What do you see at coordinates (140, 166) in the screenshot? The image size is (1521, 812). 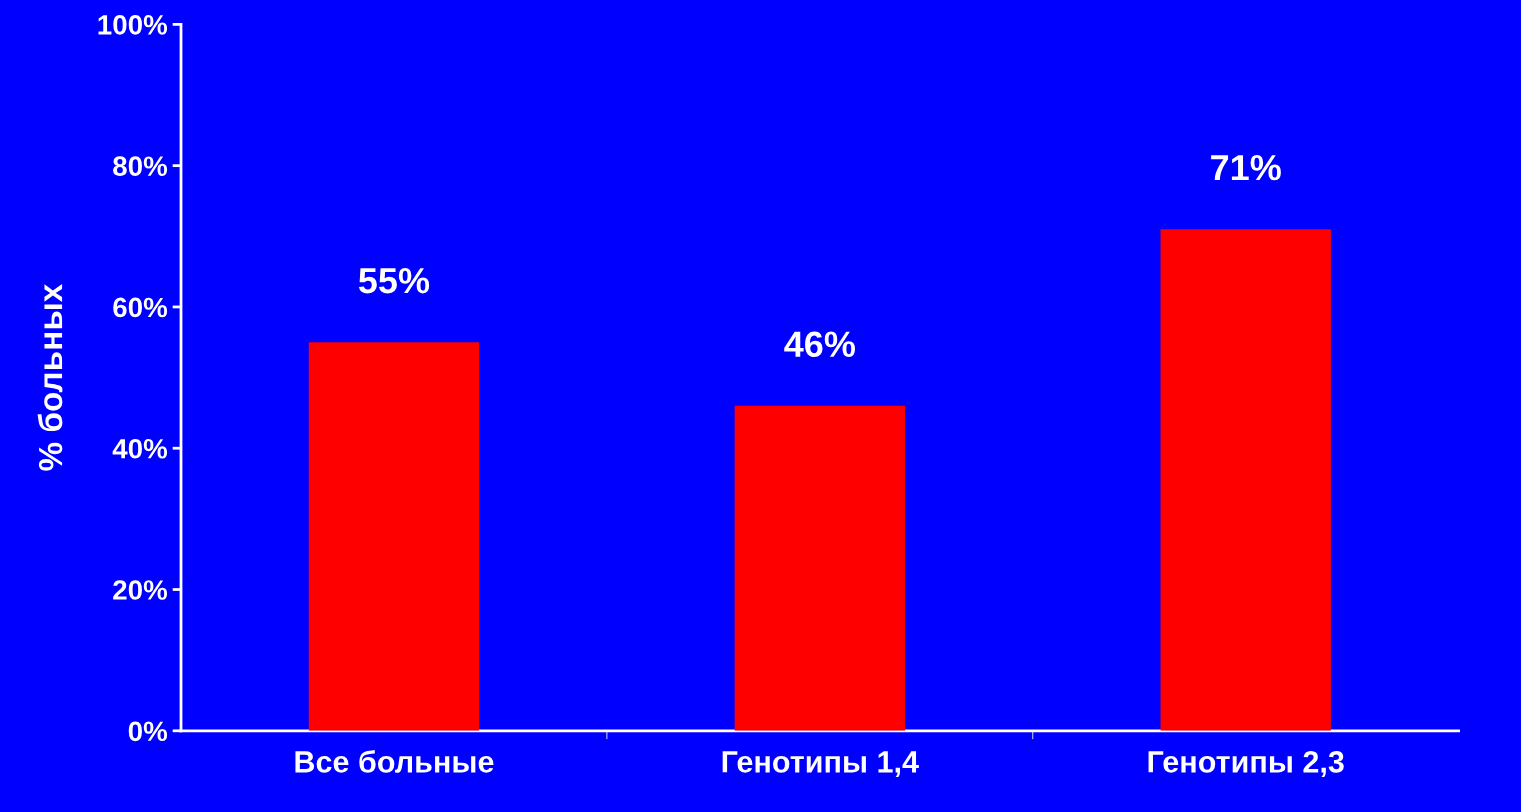 I see `y-tick-label: 80%` at bounding box center [140, 166].